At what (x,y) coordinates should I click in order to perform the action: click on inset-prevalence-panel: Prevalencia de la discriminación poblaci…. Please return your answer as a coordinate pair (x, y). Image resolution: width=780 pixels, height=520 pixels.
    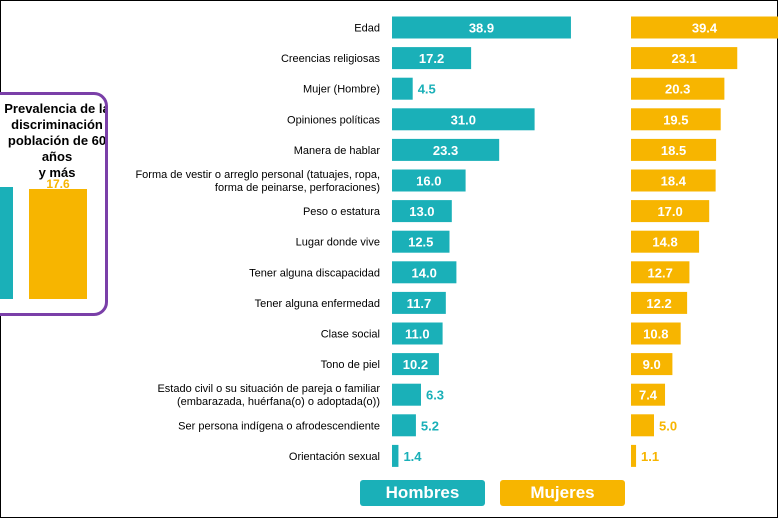
    Looking at the image, I should click on (54, 204).